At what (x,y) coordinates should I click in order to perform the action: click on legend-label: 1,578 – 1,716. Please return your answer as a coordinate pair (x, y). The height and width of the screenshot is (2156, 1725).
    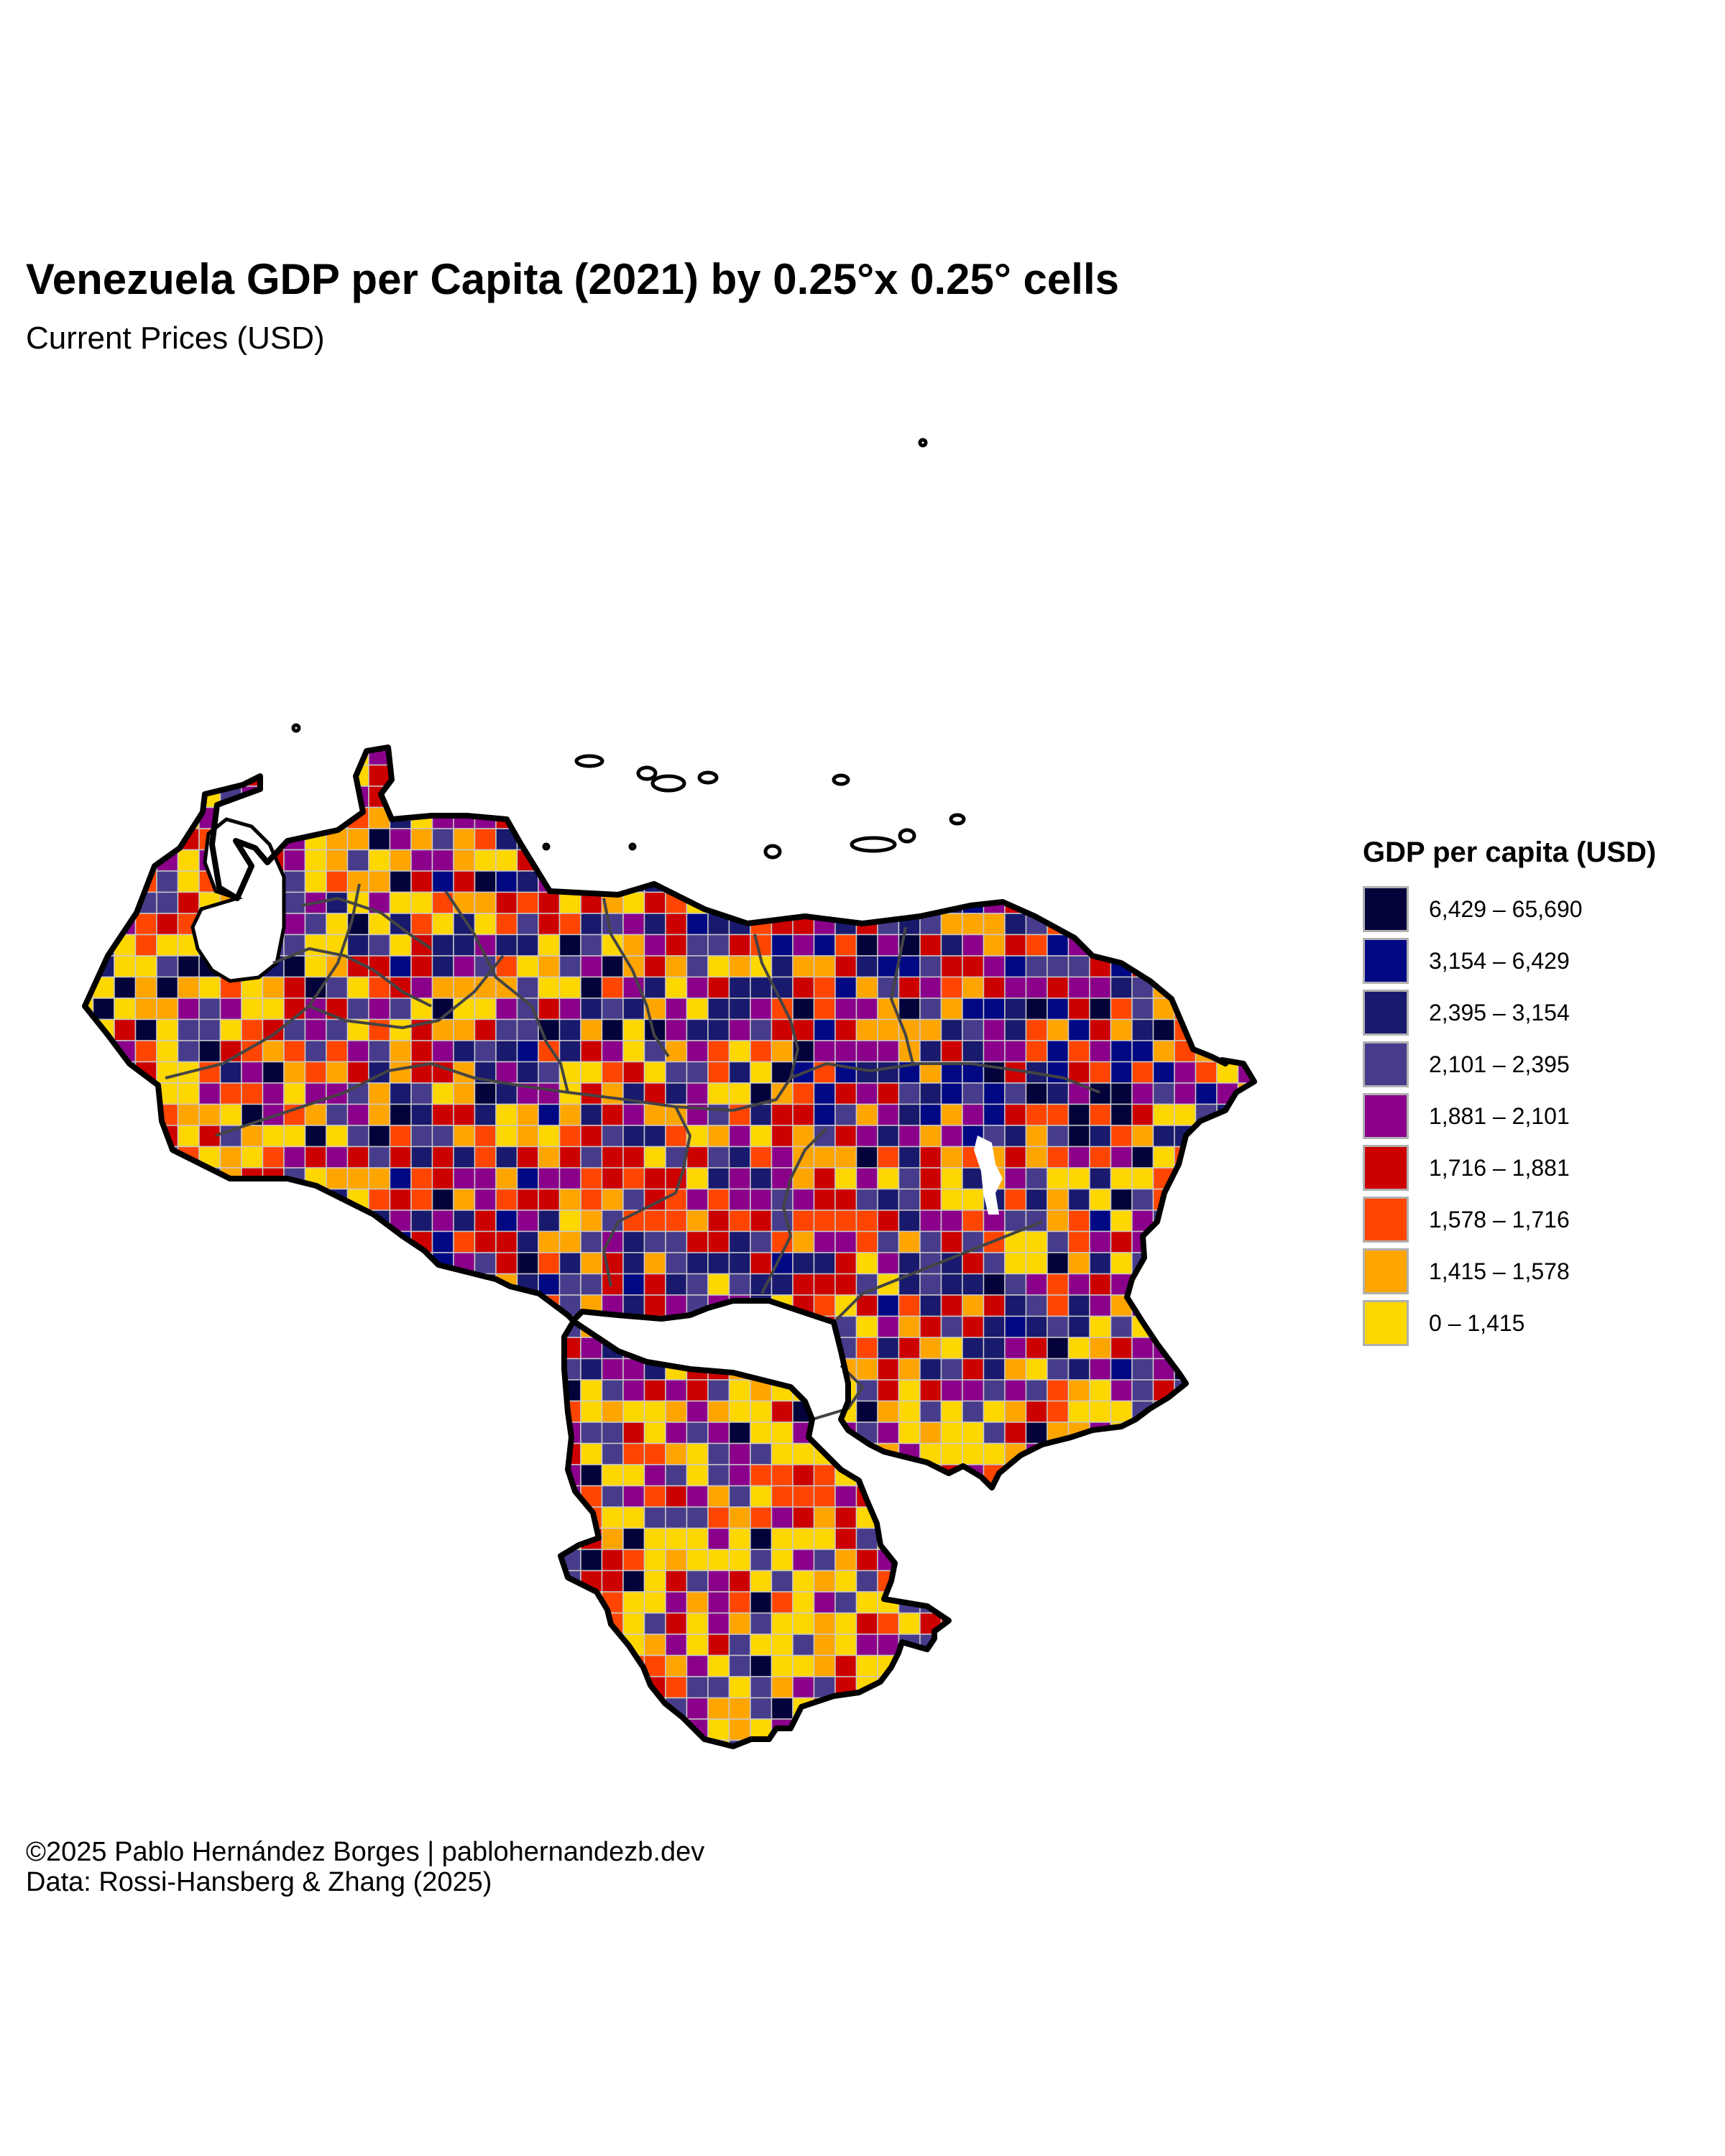
    Looking at the image, I should click on (1499, 1219).